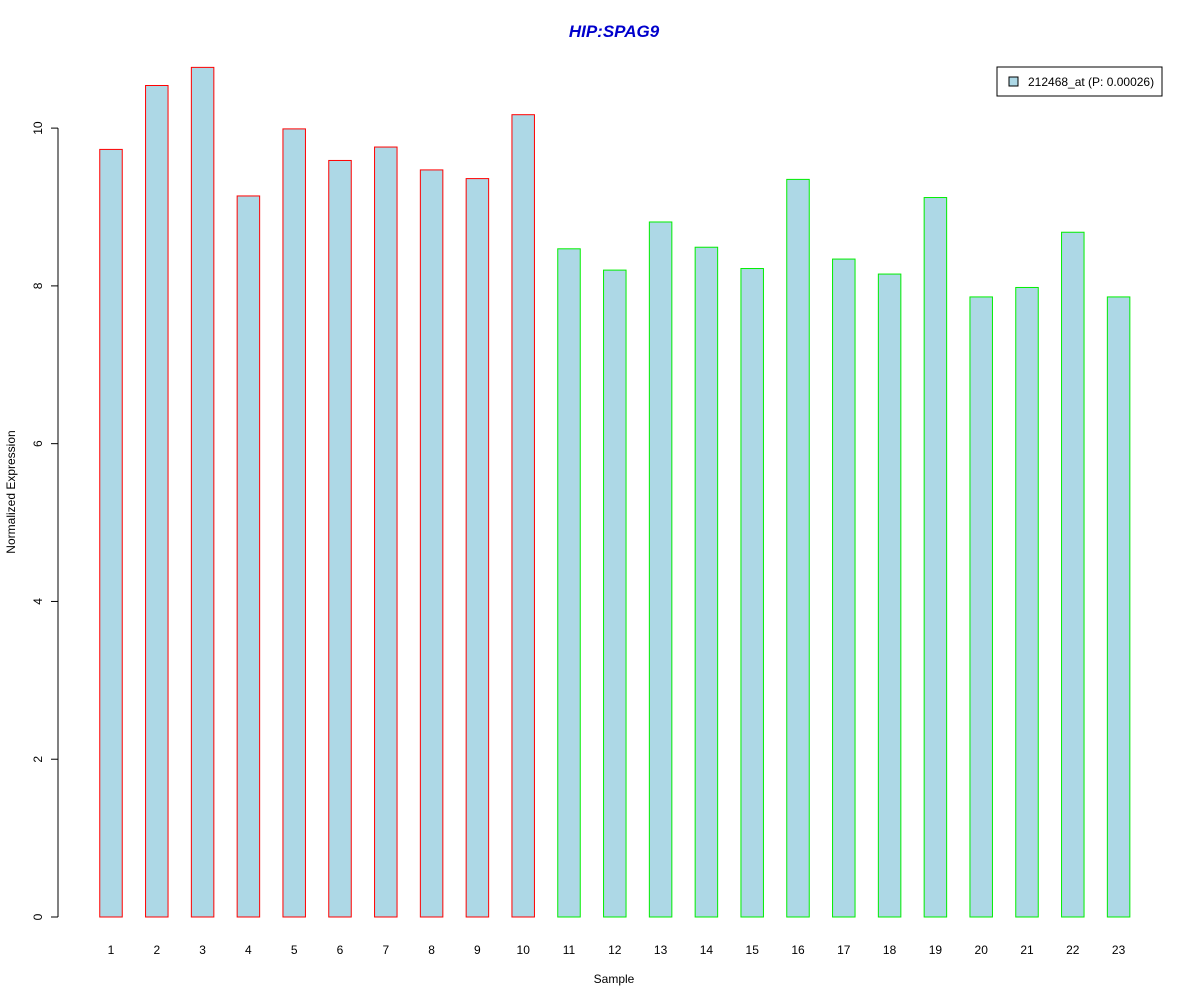 The width and height of the screenshot is (1200, 1005). Describe the element at coordinates (38, 128) in the screenshot. I see `y-tick-label: 10` at that location.